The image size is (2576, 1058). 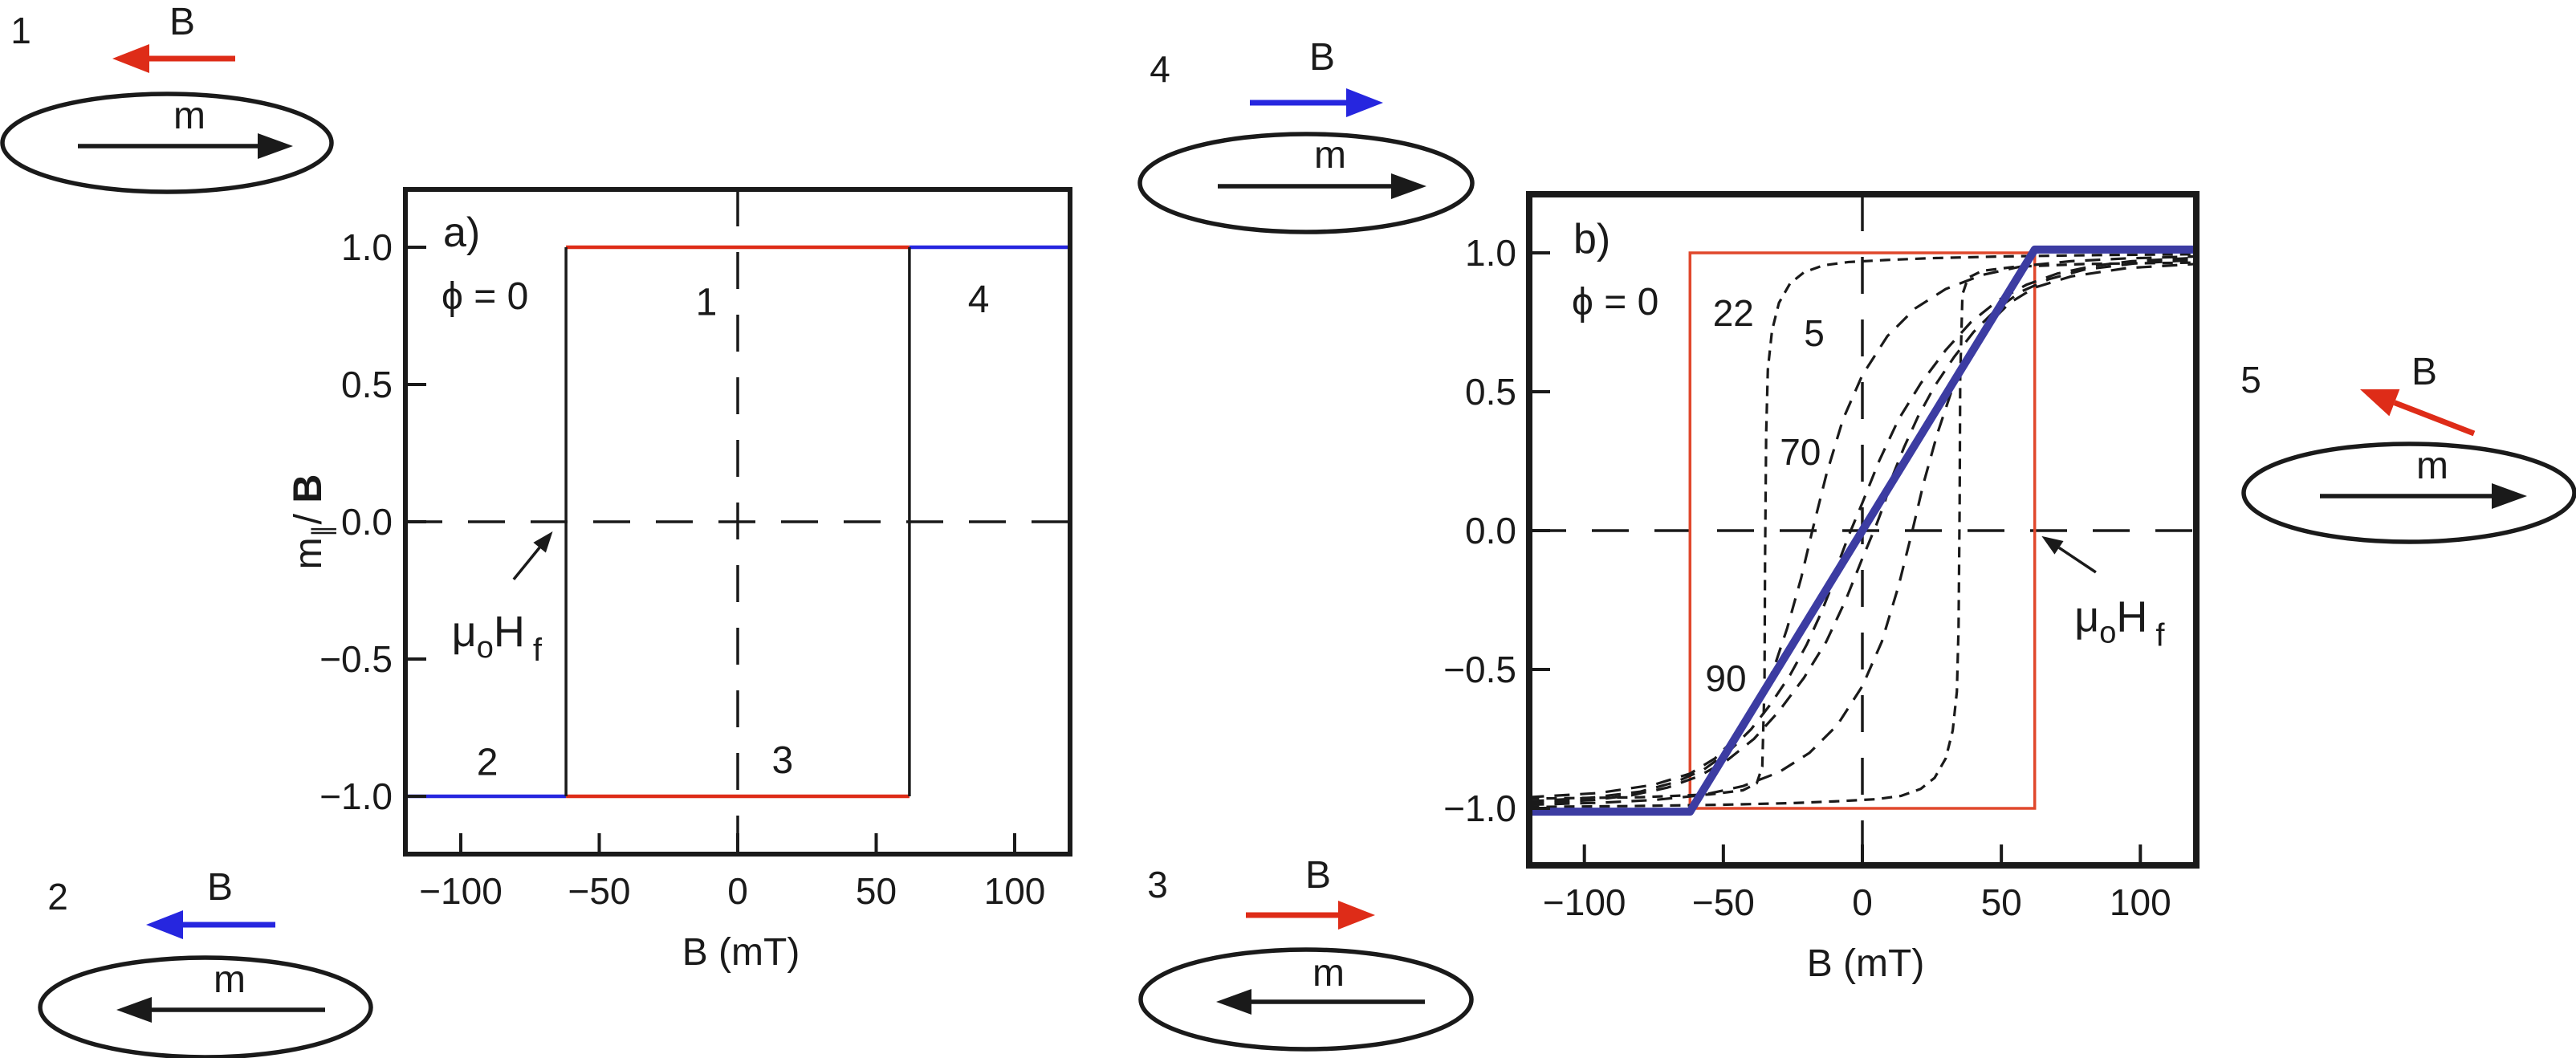 I want to click on state-diagram-3: 3 Bm, so click(x=1306, y=953).